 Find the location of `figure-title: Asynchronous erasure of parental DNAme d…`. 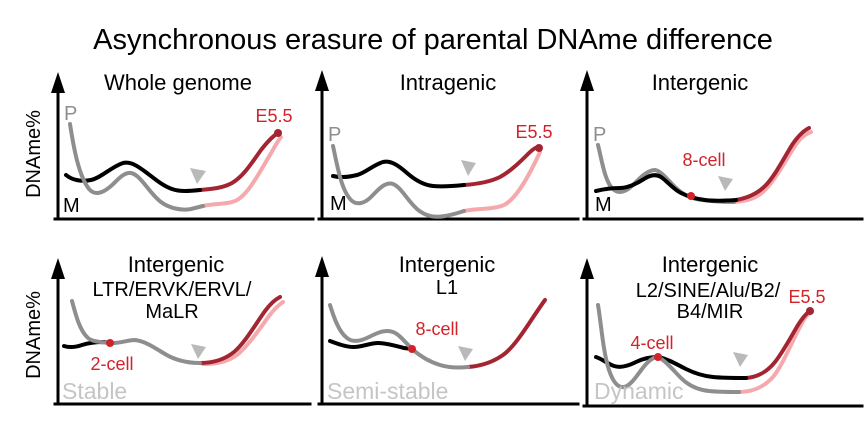

figure-title: Asynchronous erasure of parental DNAme d… is located at coordinates (433, 40).